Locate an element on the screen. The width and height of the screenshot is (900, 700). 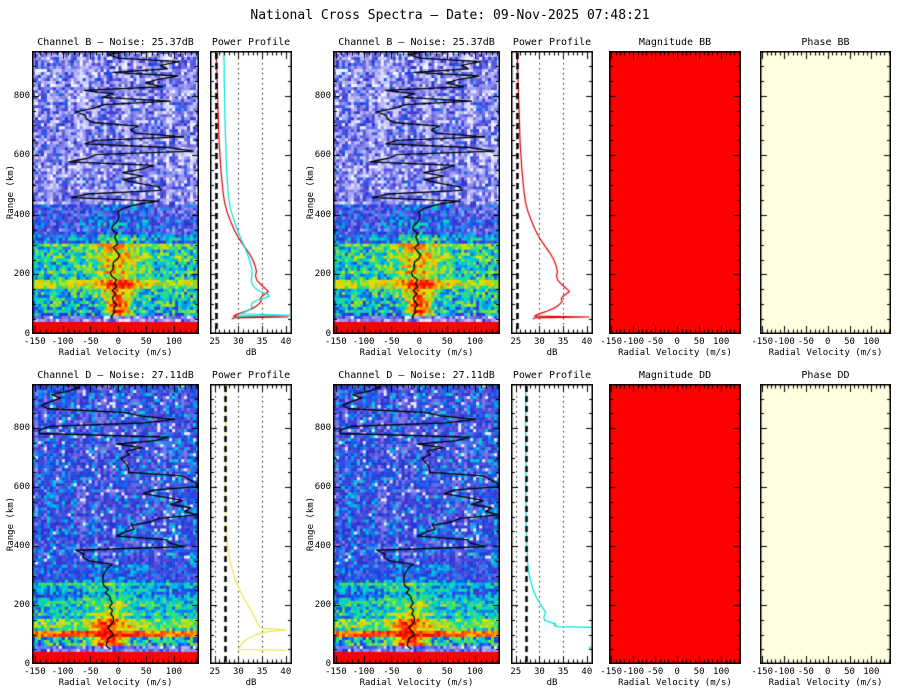
x-axis-title-db: dB is located at coordinates (552, 683).